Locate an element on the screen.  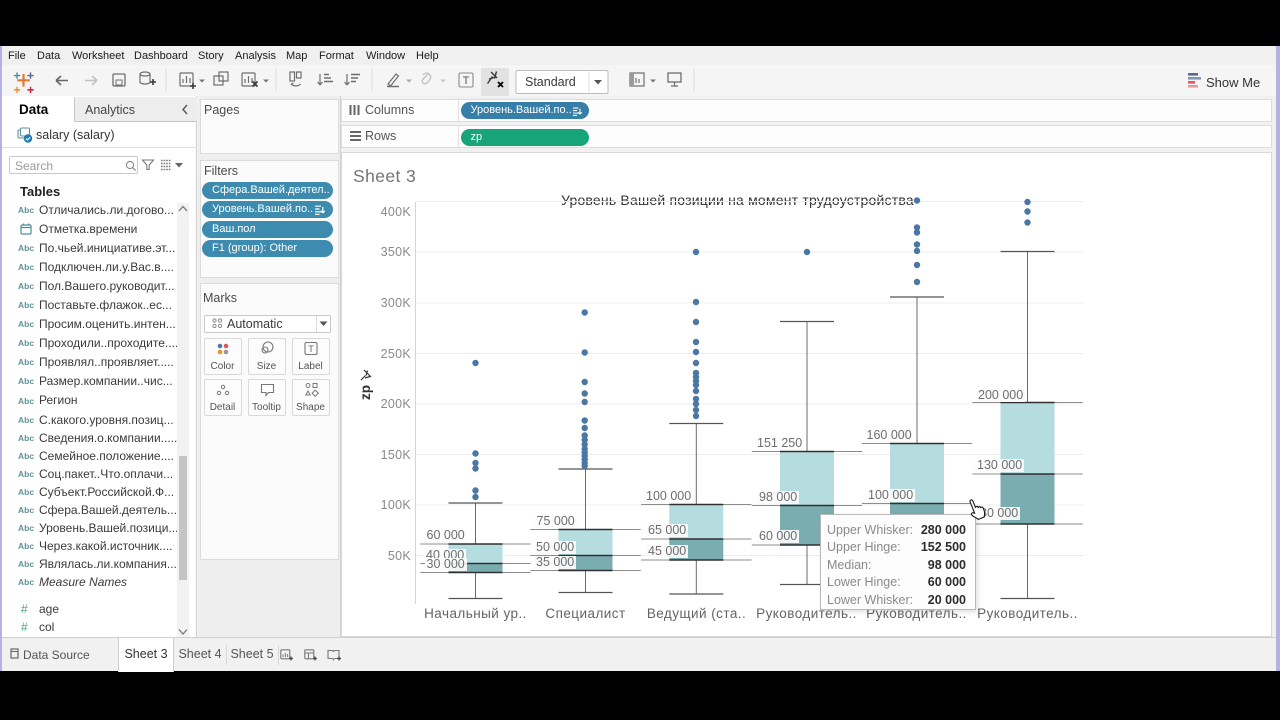
svg-text: Show Me is located at coordinates (1233, 82).